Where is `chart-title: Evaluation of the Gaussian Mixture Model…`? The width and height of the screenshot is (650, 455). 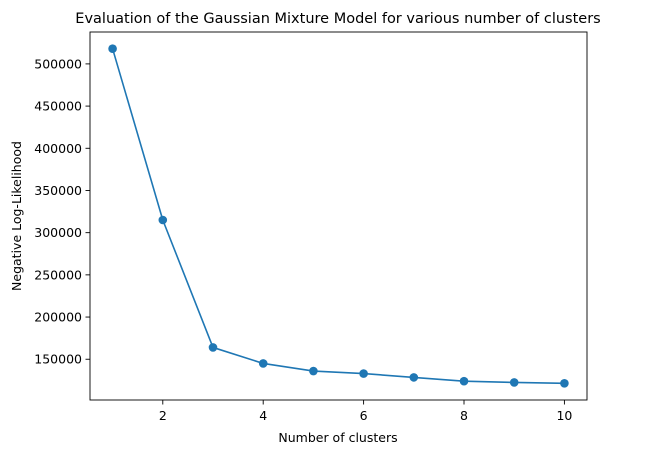 chart-title: Evaluation of the Gaussian Mixture Model… is located at coordinates (337, 19).